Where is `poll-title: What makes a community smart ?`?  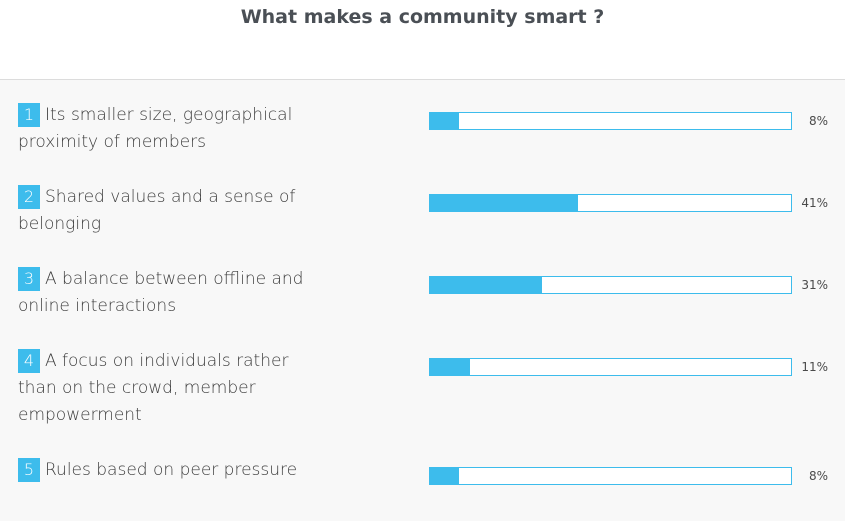
poll-title: What makes a community smart ? is located at coordinates (422, 17).